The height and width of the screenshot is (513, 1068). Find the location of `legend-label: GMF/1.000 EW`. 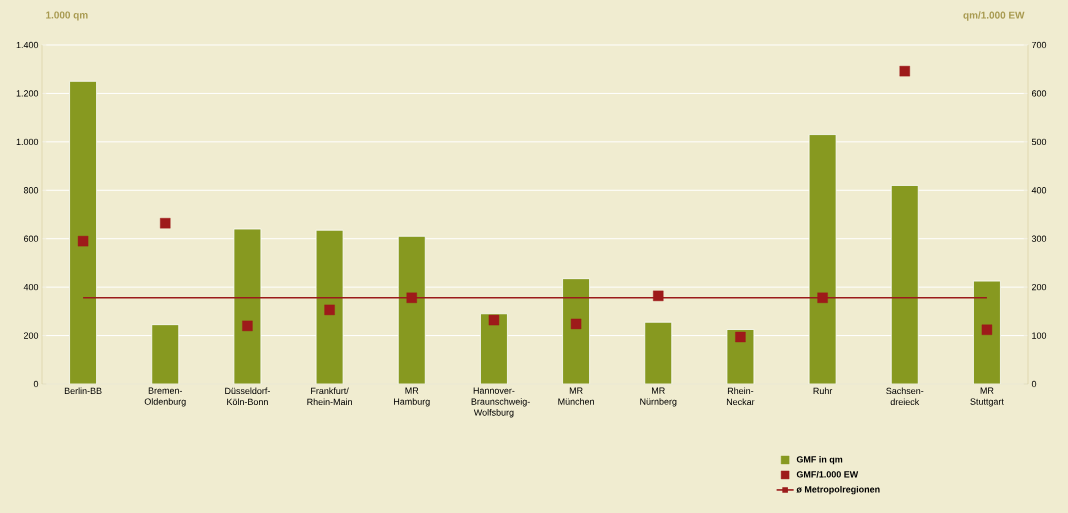

legend-label: GMF/1.000 EW is located at coordinates (827, 474).